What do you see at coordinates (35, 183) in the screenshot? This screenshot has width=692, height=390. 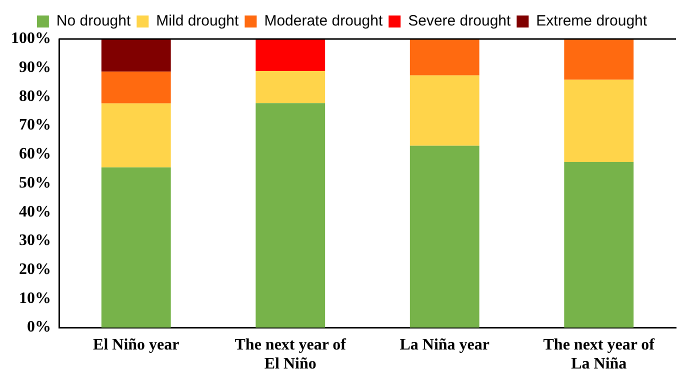 I see `y-tick-label: 50%` at bounding box center [35, 183].